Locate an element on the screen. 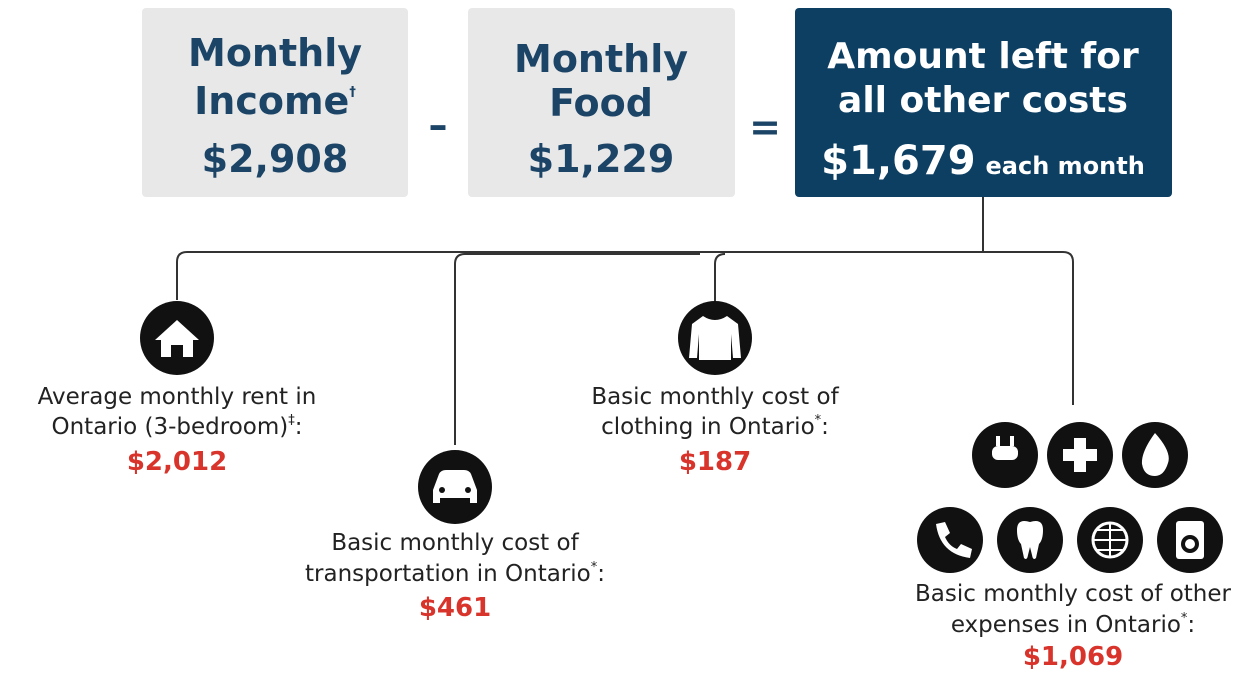 Image resolution: width=1258 pixels, height=675 pixels. item-text: clothing in Ontario is located at coordinates (708, 427).